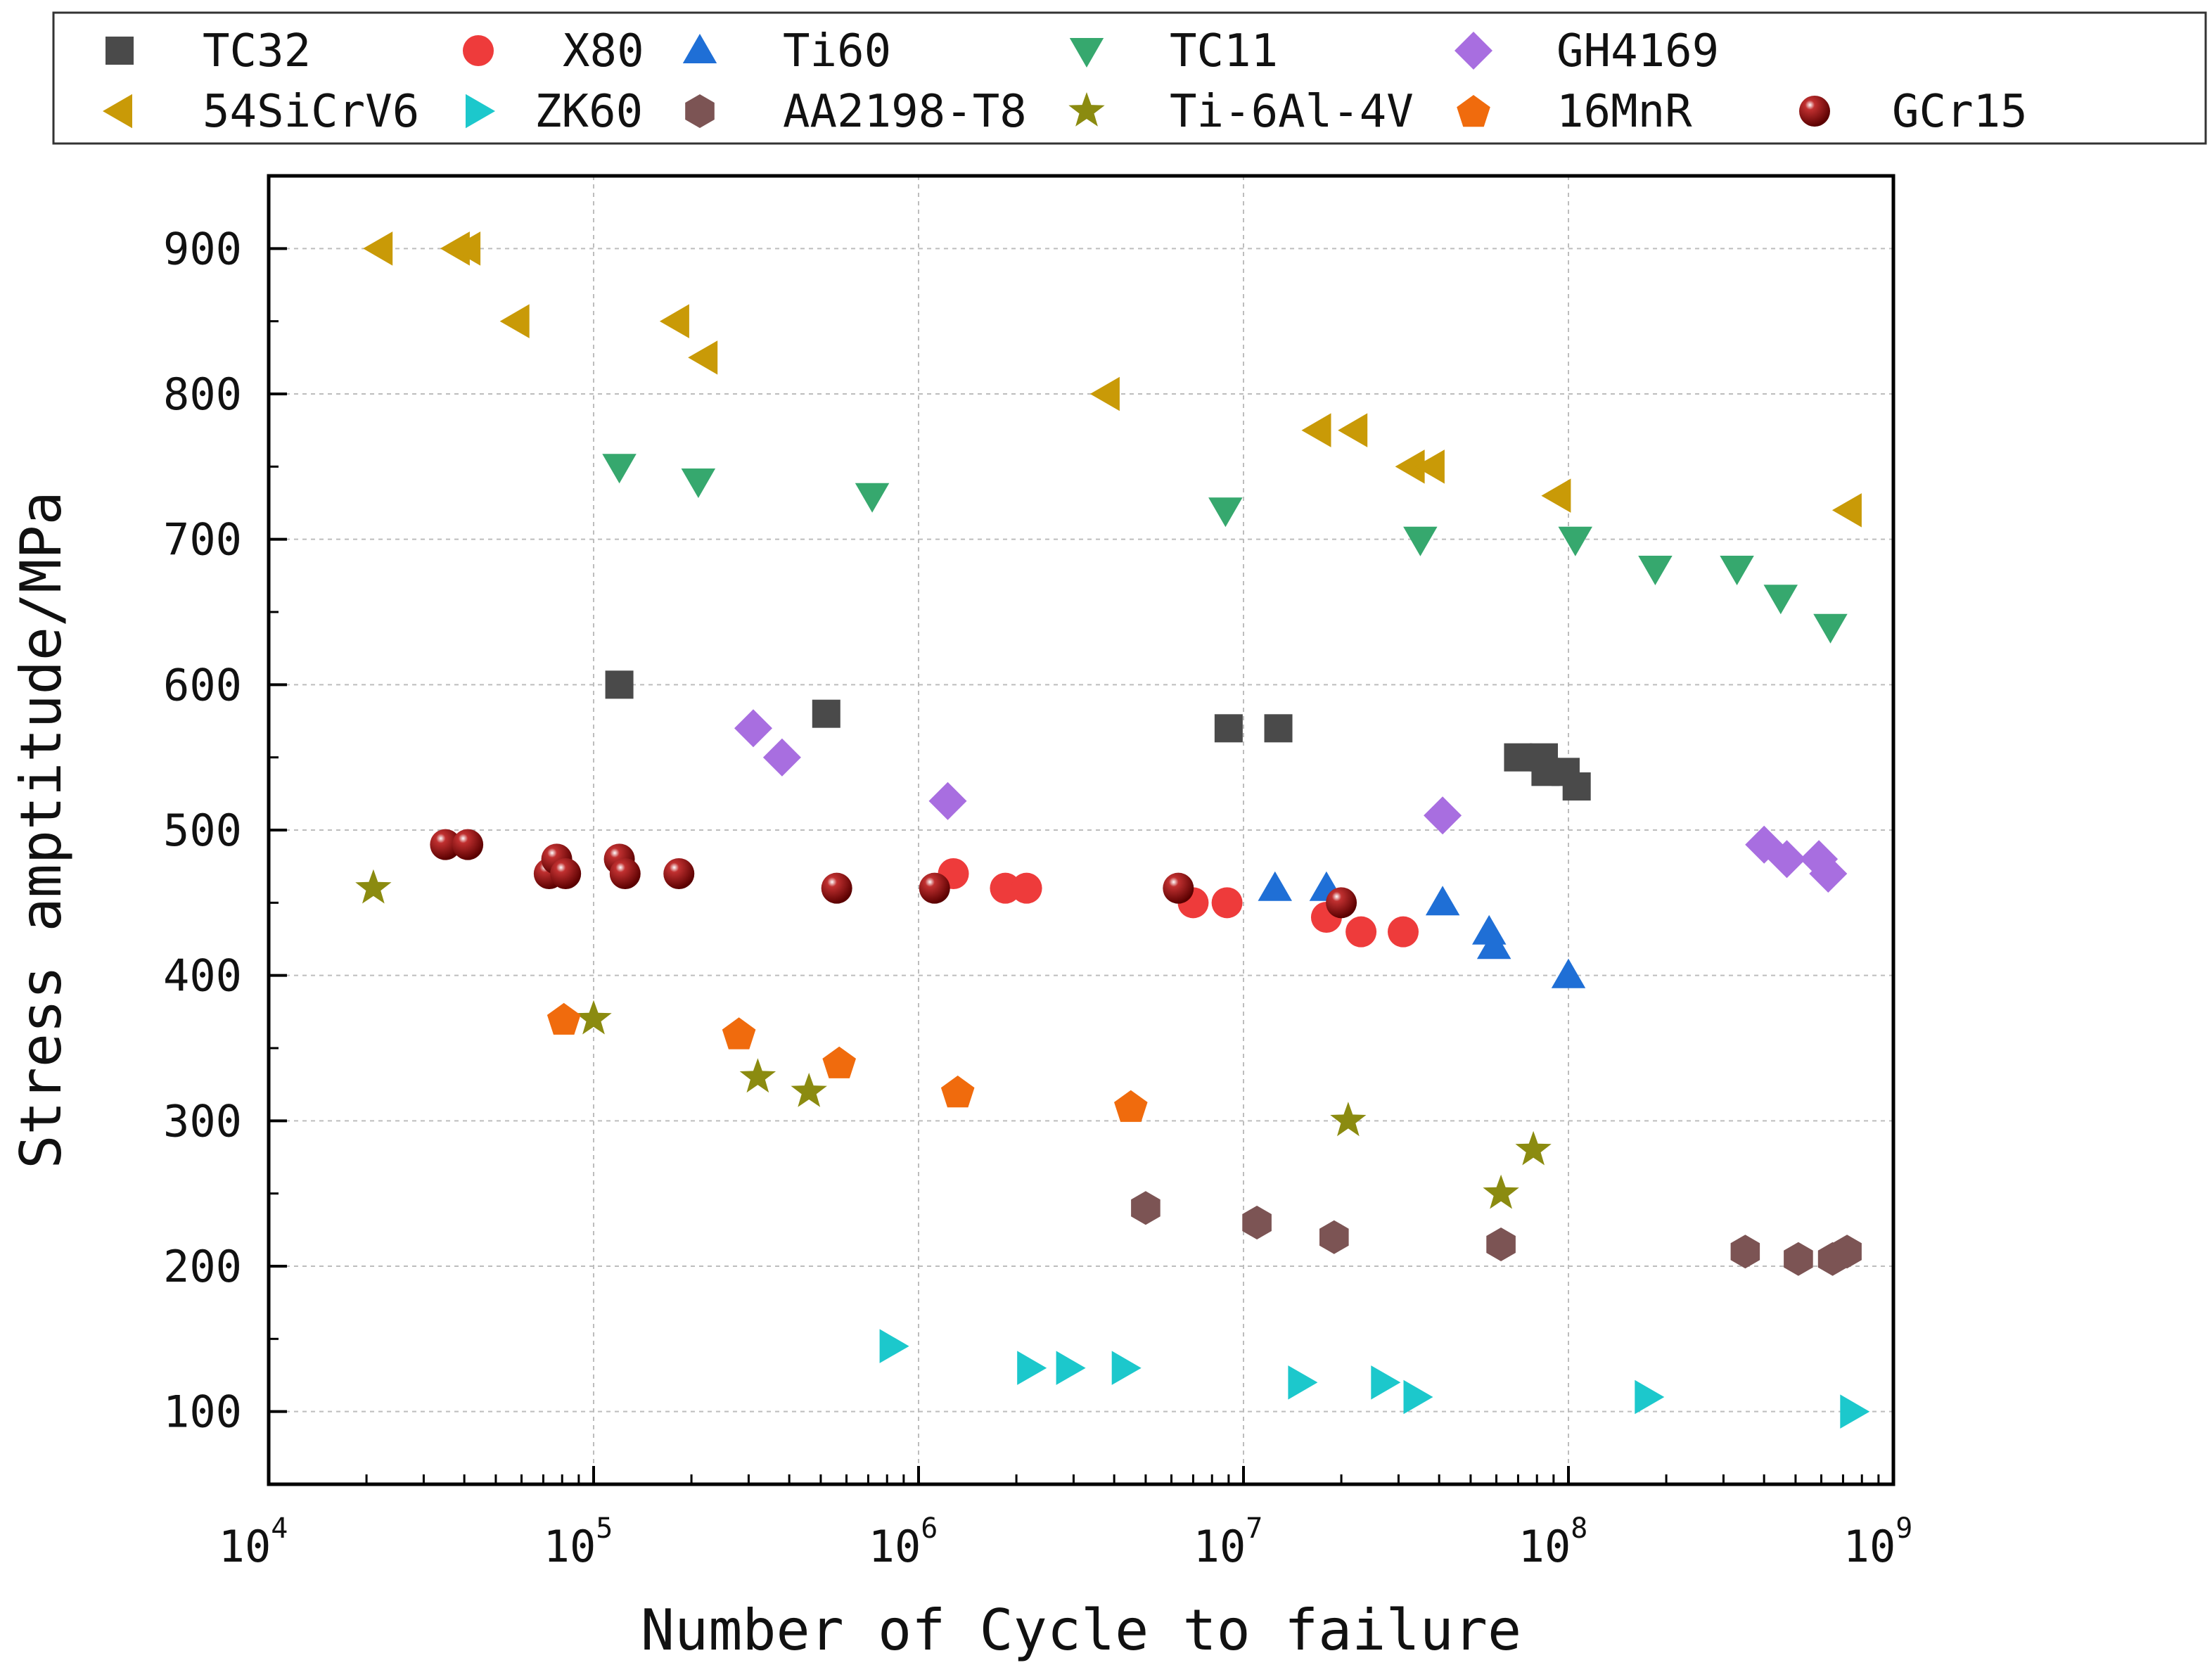  I want to click on series-tc11, so click(1225, 549).